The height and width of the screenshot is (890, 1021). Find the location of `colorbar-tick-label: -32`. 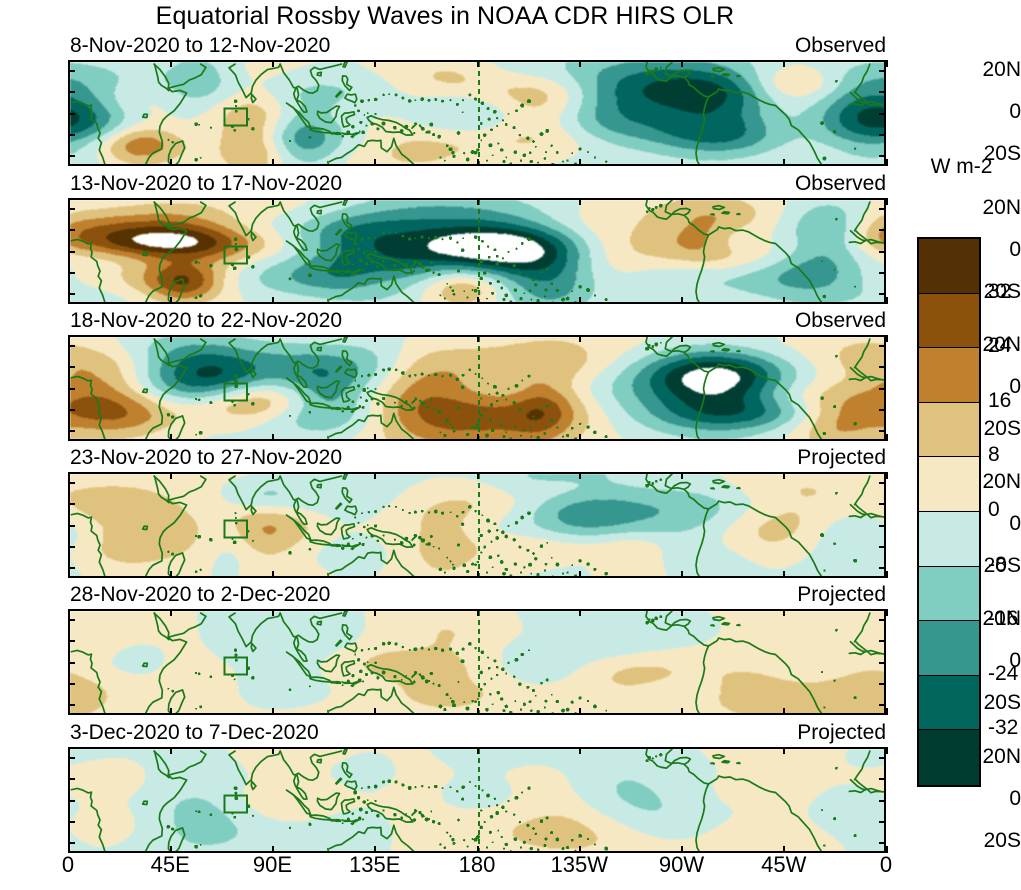

colorbar-tick-label: -32 is located at coordinates (1003, 728).